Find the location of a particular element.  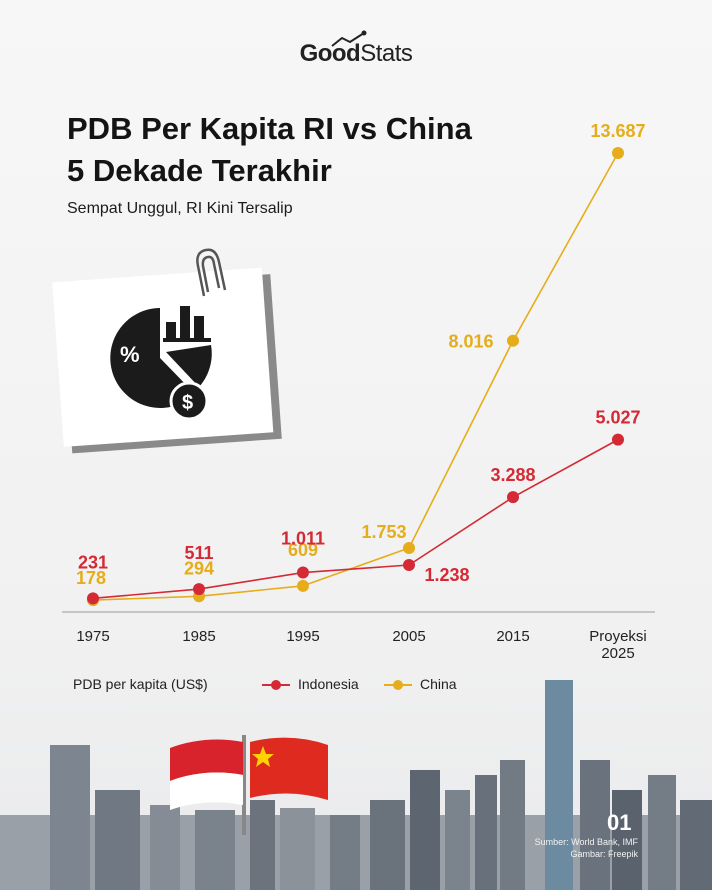

china-data-label: 1.753 is located at coordinates (383, 532).